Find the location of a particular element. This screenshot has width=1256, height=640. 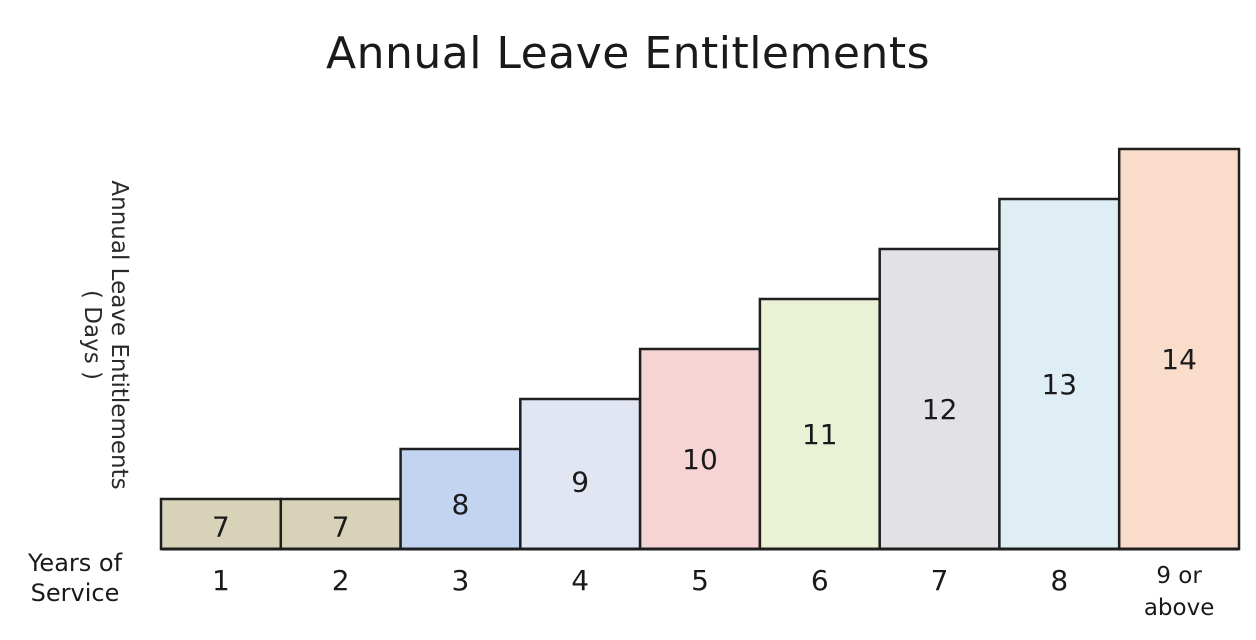

x-tick-label-7: 7 is located at coordinates (940, 580).